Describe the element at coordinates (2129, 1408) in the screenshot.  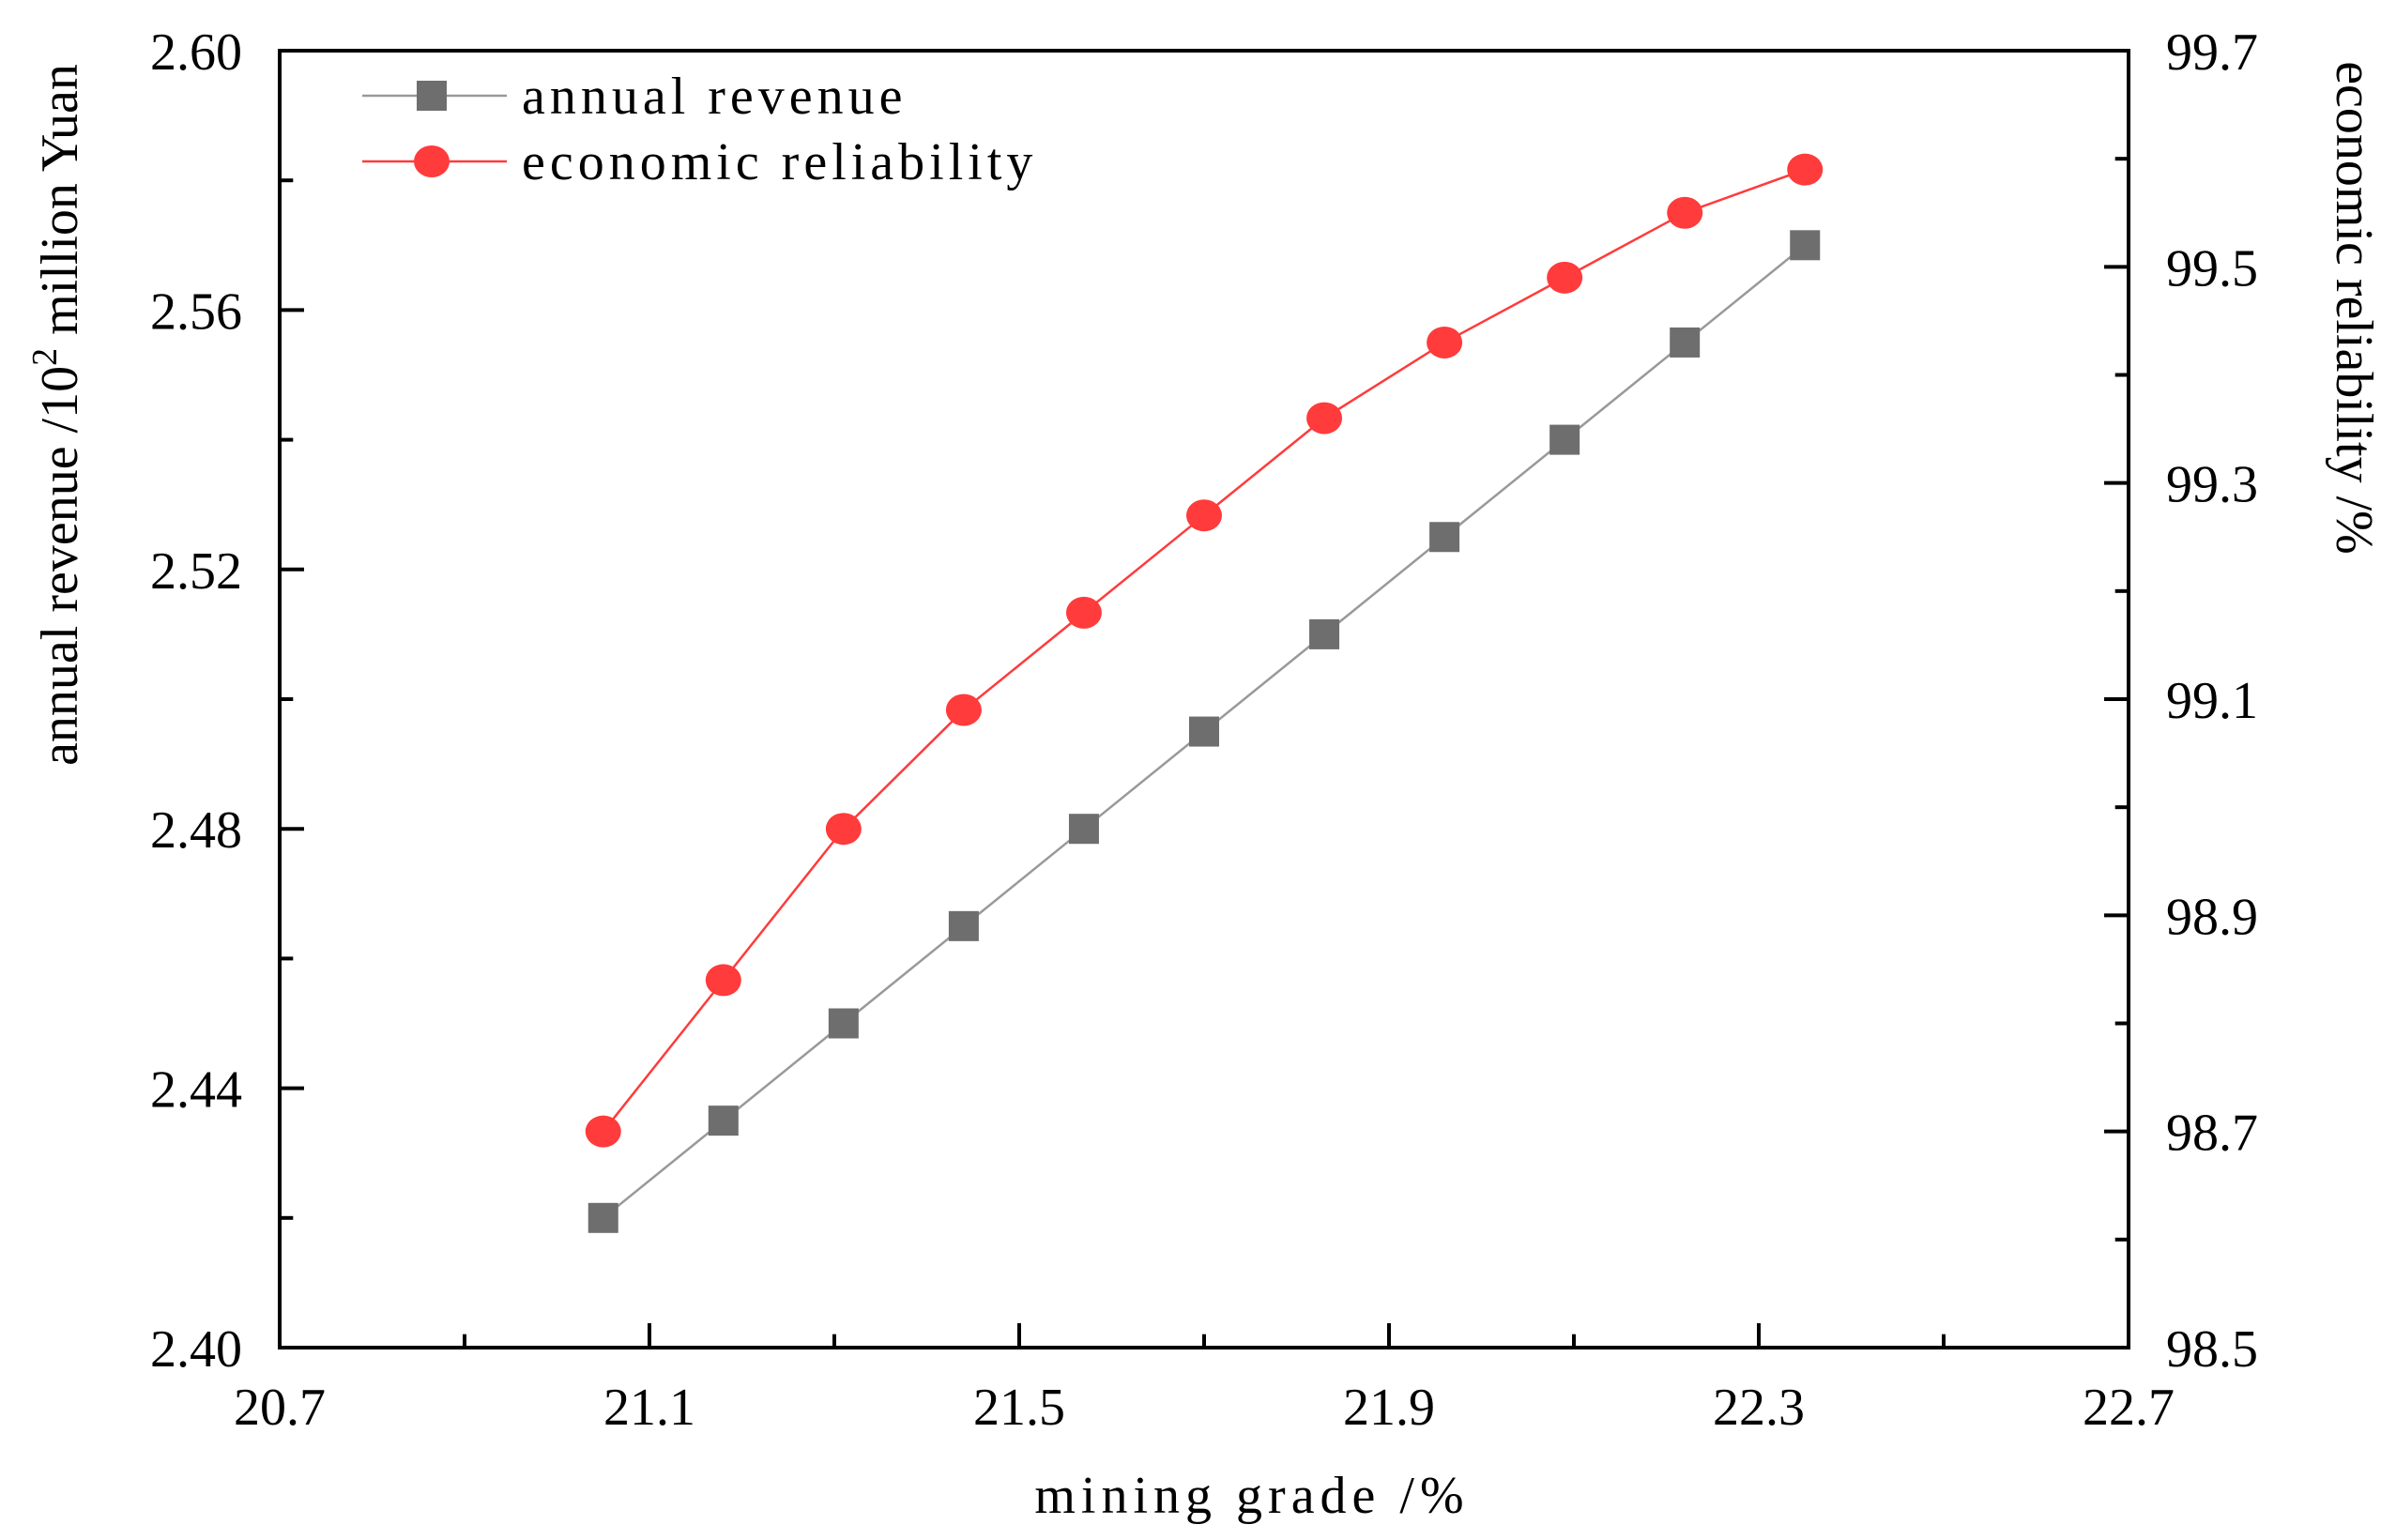
I see `x-tick-label: 22.7` at that location.